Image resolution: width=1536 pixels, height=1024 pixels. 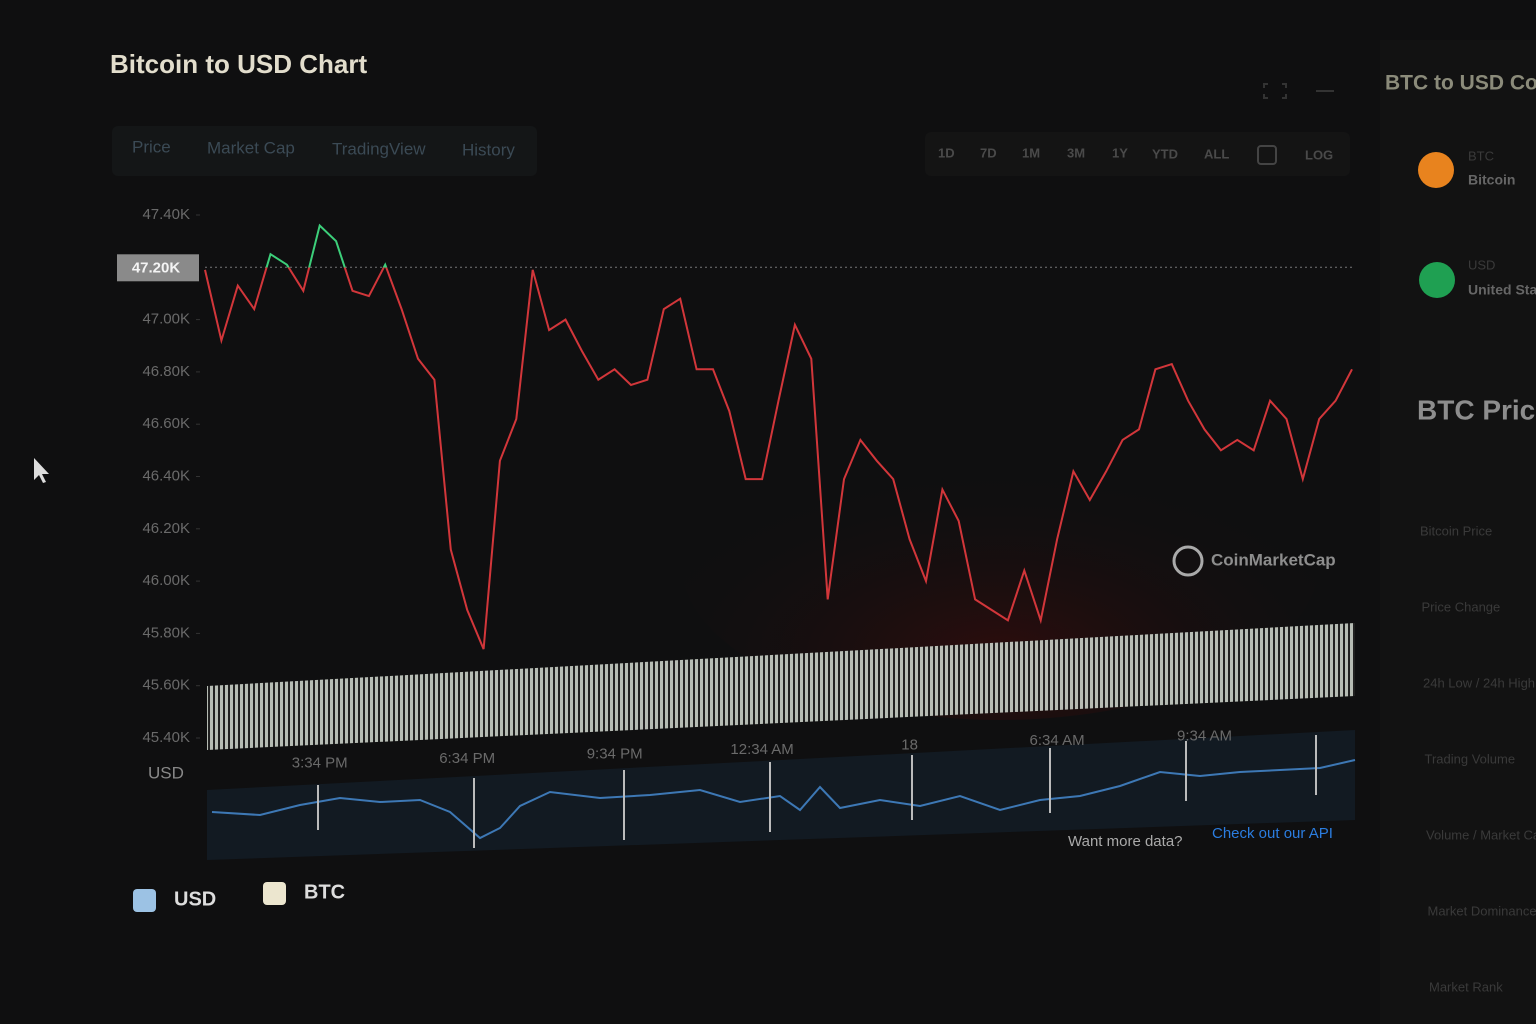 I want to click on y-axis-title: USD, so click(x=166, y=772).